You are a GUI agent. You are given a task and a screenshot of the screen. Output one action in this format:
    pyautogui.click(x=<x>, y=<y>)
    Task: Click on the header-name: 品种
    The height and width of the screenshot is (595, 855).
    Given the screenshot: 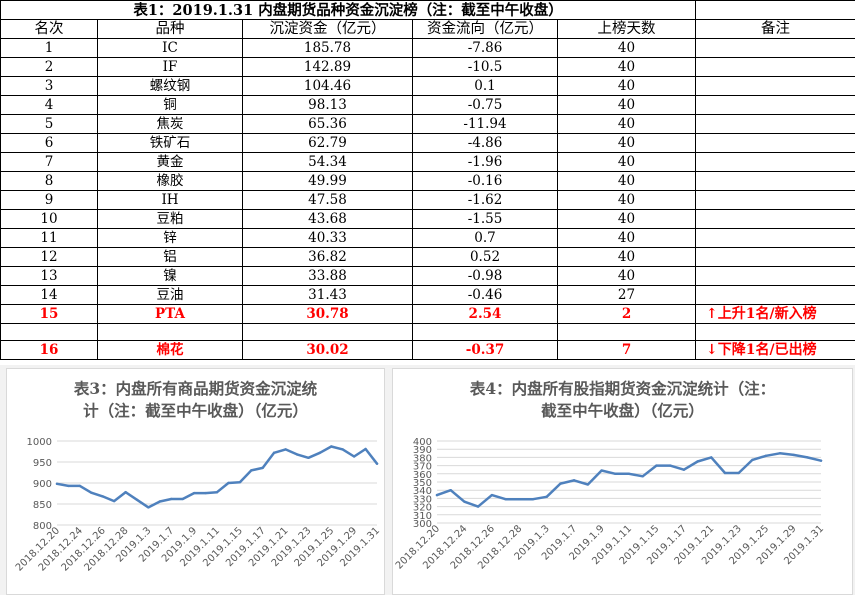 What is the action you would take?
    pyautogui.click(x=170, y=29)
    